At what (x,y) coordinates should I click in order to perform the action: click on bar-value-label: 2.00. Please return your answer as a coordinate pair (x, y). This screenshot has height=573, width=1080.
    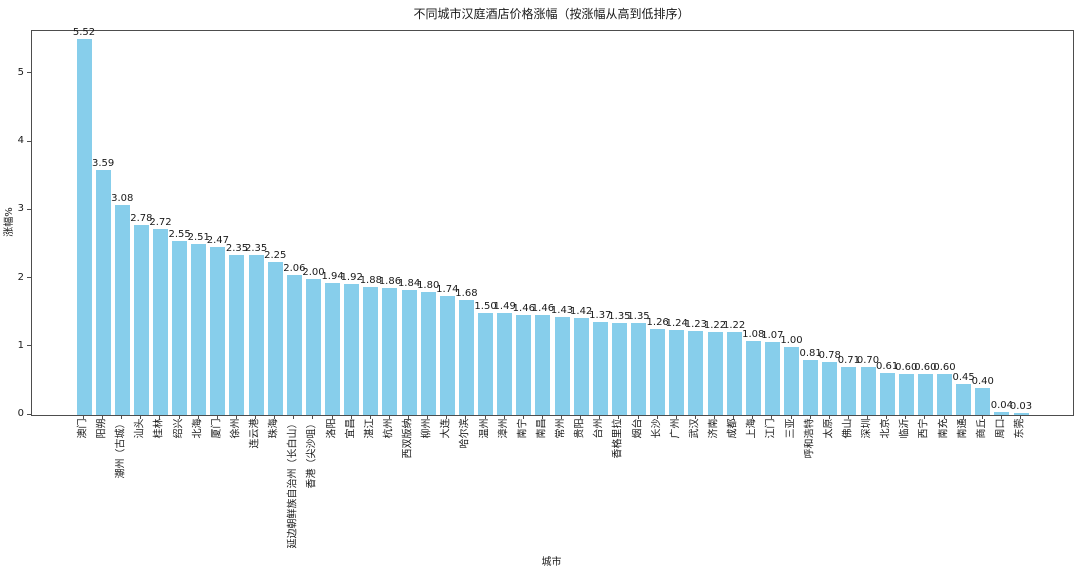
    Looking at the image, I should click on (313, 272).